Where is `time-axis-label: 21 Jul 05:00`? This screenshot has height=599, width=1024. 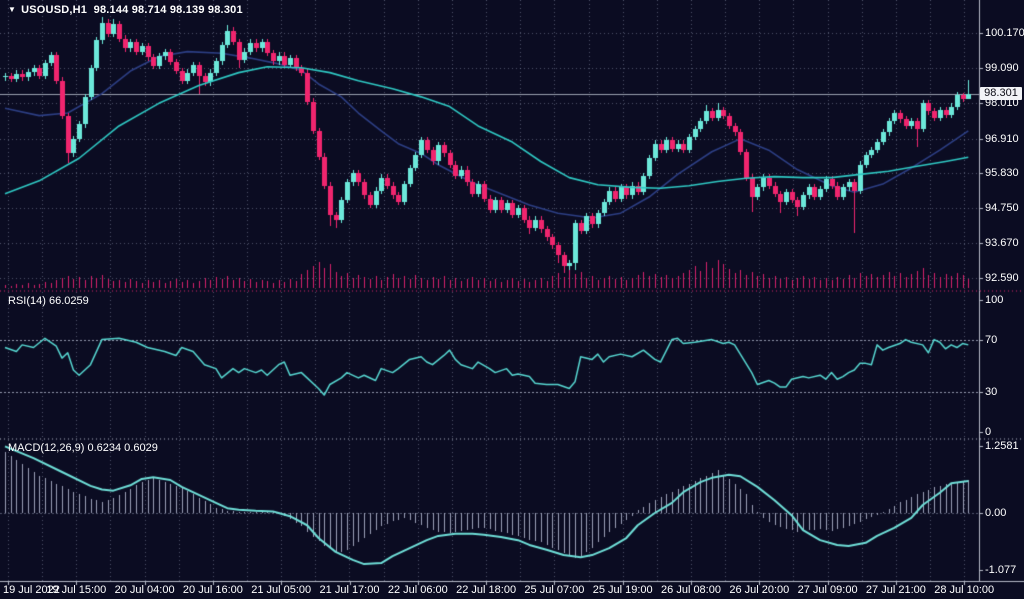
time-axis-label: 21 Jul 05:00 is located at coordinates (281, 590).